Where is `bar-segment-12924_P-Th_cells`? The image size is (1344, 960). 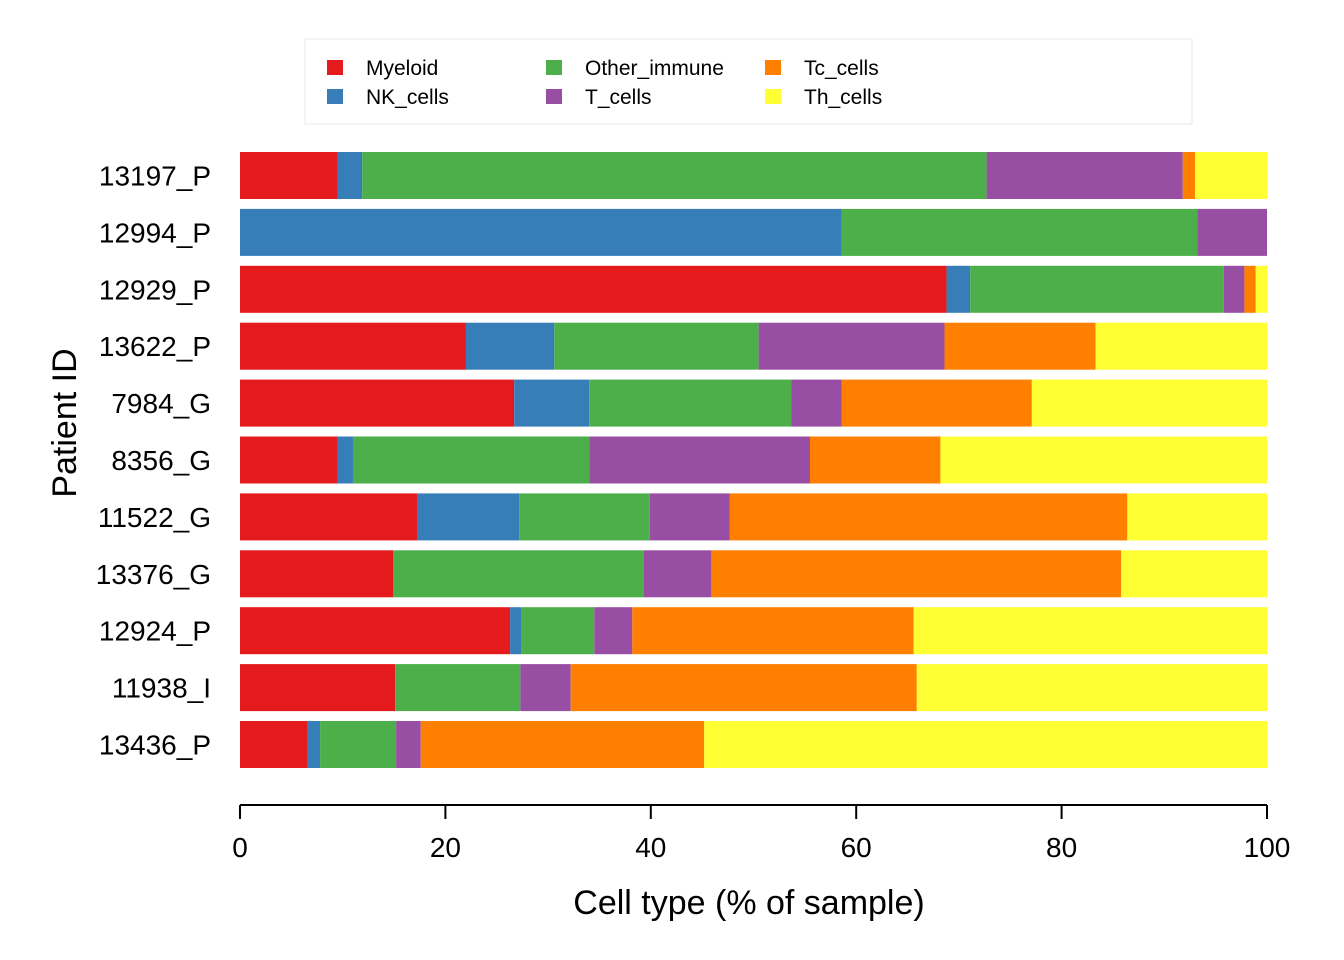
bar-segment-12924_P-Th_cells is located at coordinates (1090, 631).